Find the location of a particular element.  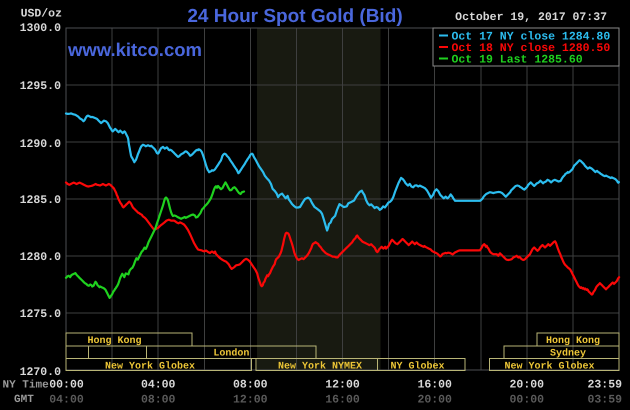

svg-text: 23:59 is located at coordinates (604, 385).